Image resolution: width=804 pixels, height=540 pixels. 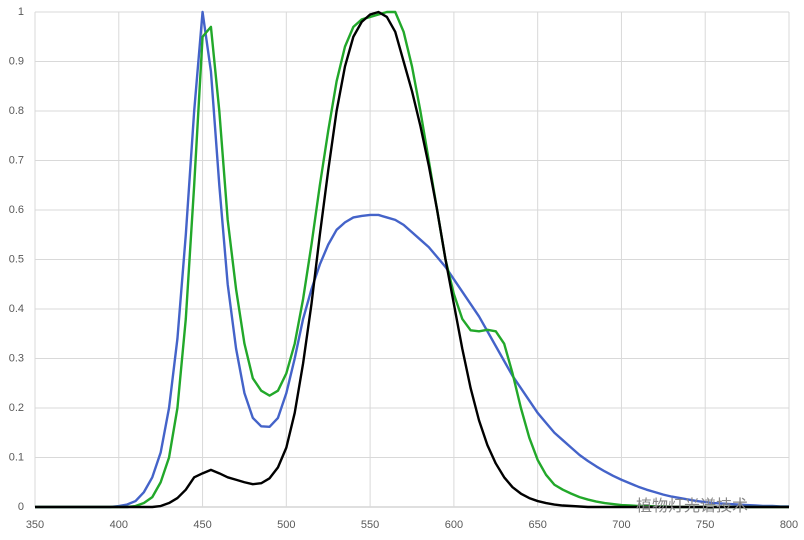 I want to click on y-tick-label: 0.8, so click(x=16, y=111).